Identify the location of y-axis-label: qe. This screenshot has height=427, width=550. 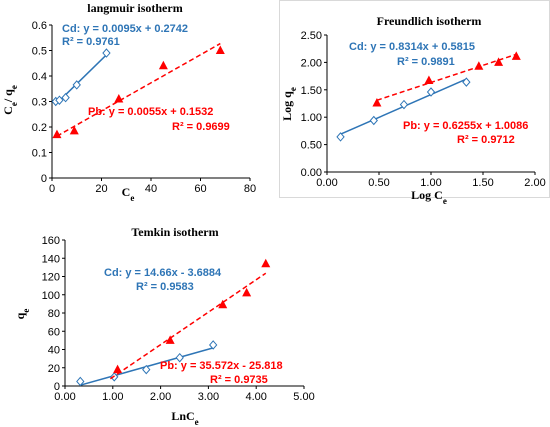
(22, 314).